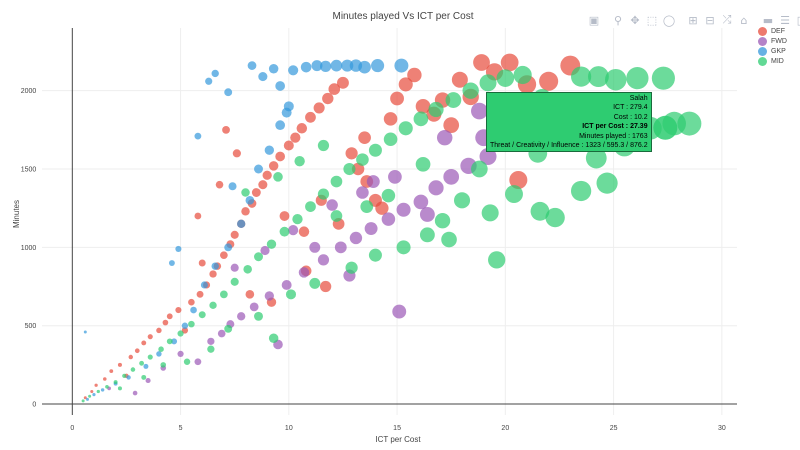 The height and width of the screenshot is (450, 800). What do you see at coordinates (693, 20) in the screenshot?
I see `zoom-in-icon: ⊞` at bounding box center [693, 20].